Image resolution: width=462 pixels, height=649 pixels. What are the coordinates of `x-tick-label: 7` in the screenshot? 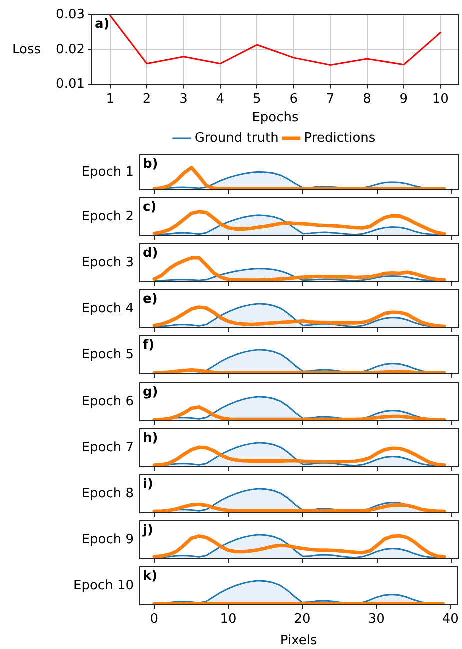 It's located at (330, 99).